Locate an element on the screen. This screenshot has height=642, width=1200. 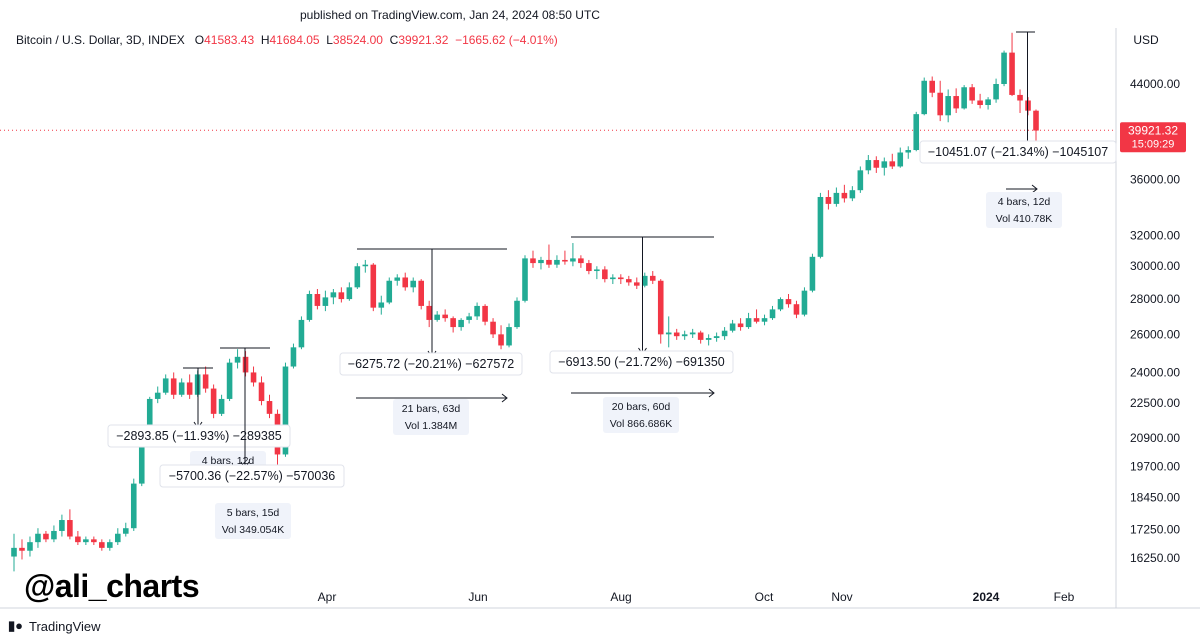
close-label: C is located at coordinates (394, 40).